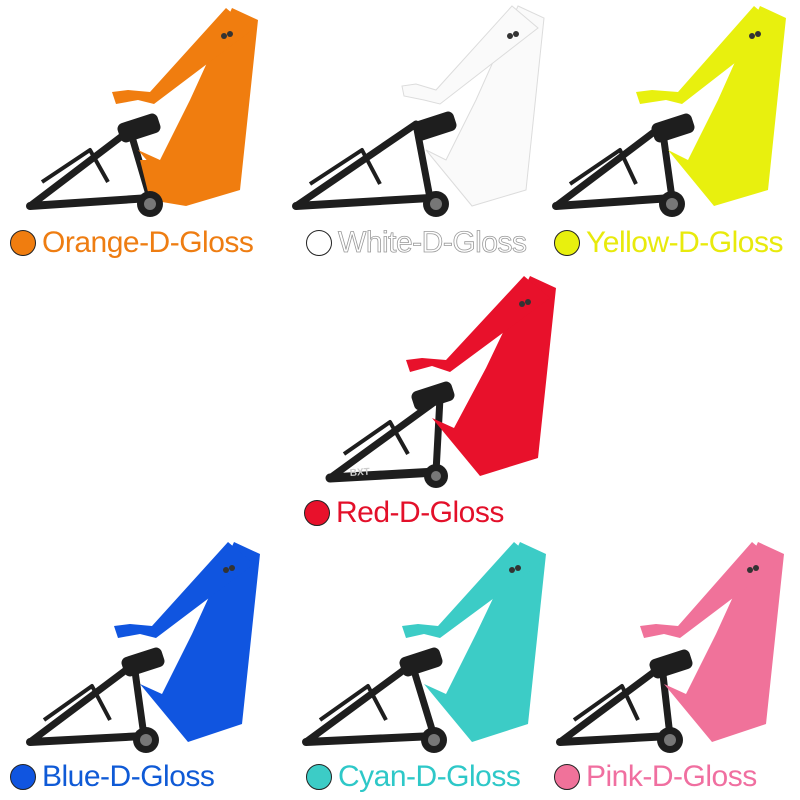 The width and height of the screenshot is (800, 800). Describe the element at coordinates (319, 777) in the screenshot. I see `cyan-swatch` at that location.